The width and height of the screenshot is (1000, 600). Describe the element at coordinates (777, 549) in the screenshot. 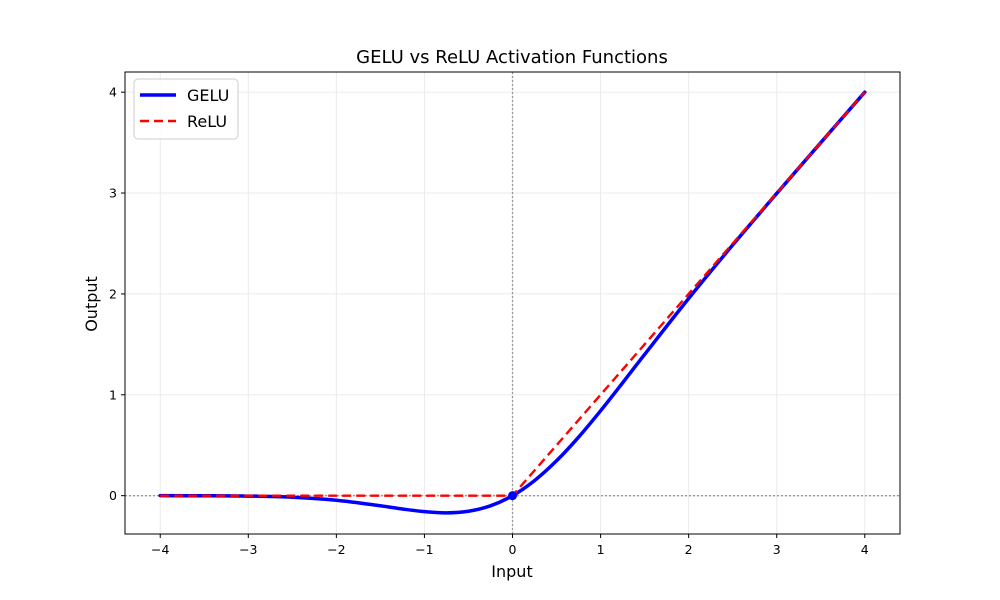

I see `x-tick-label: 3` at that location.